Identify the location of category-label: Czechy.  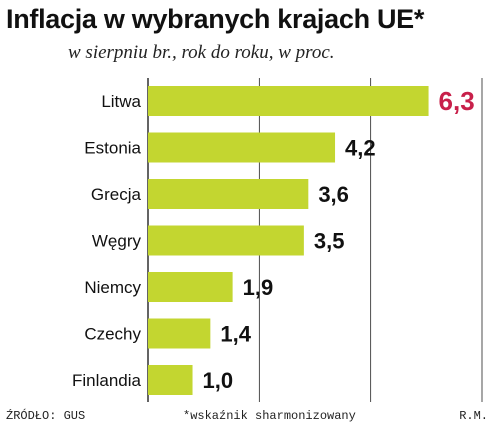
(112, 334).